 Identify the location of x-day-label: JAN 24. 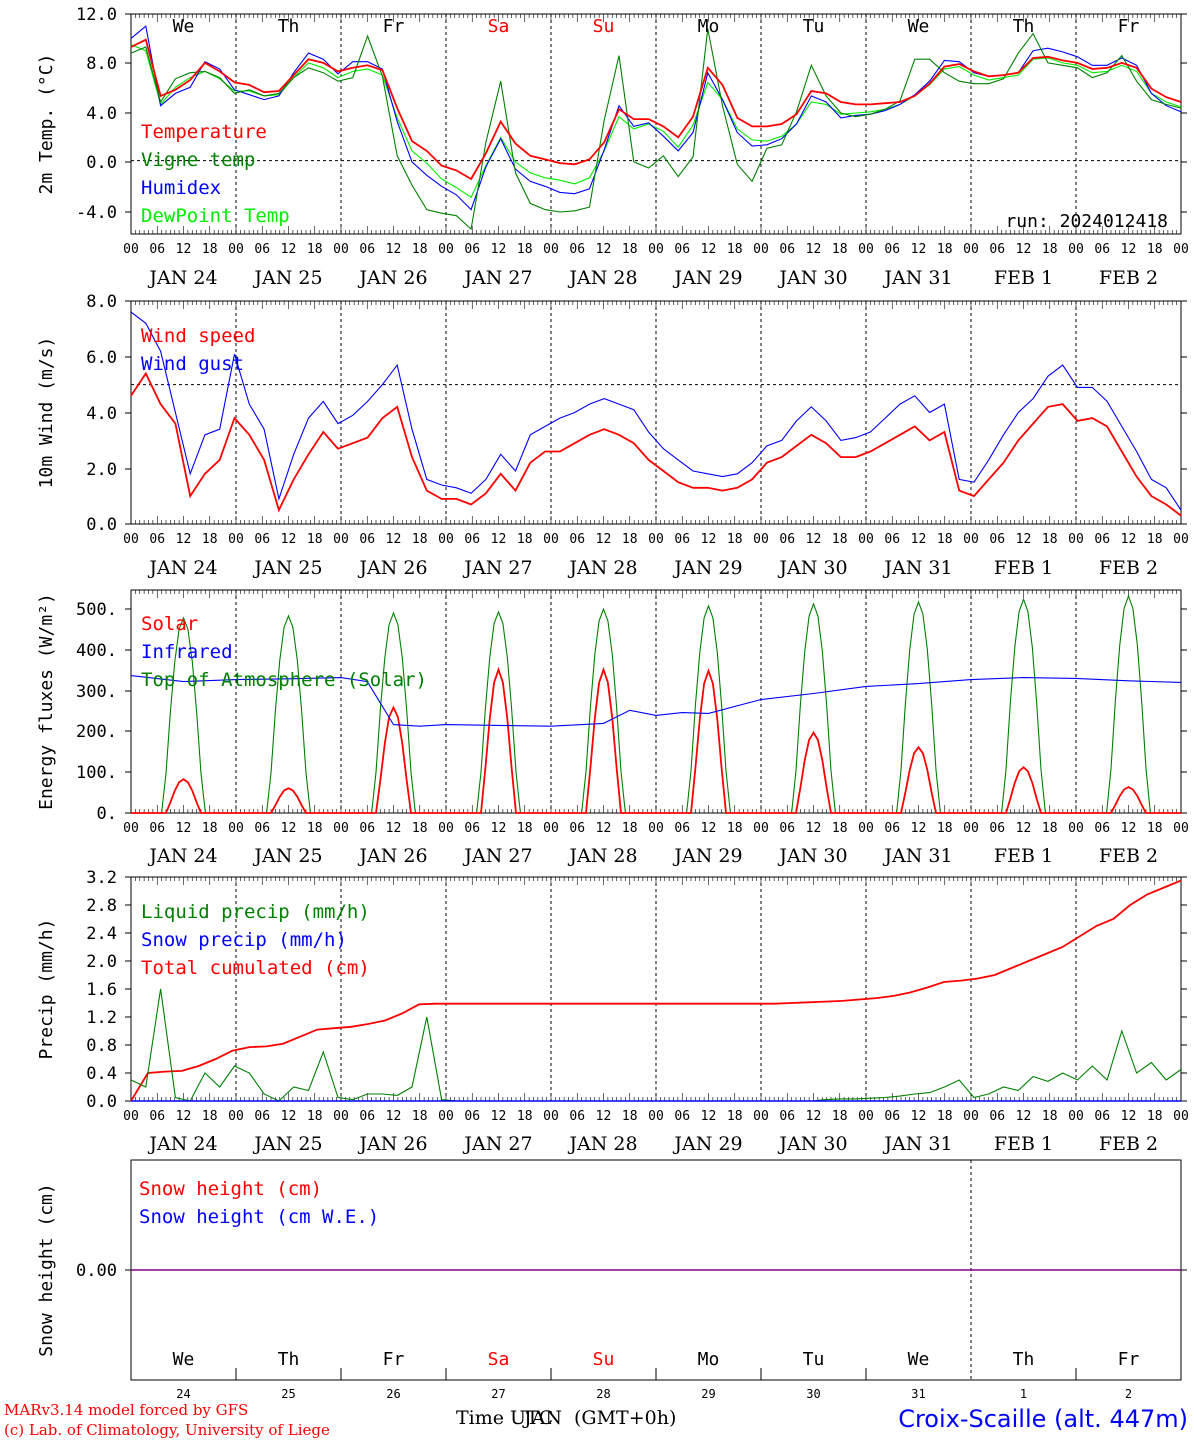
(182, 856).